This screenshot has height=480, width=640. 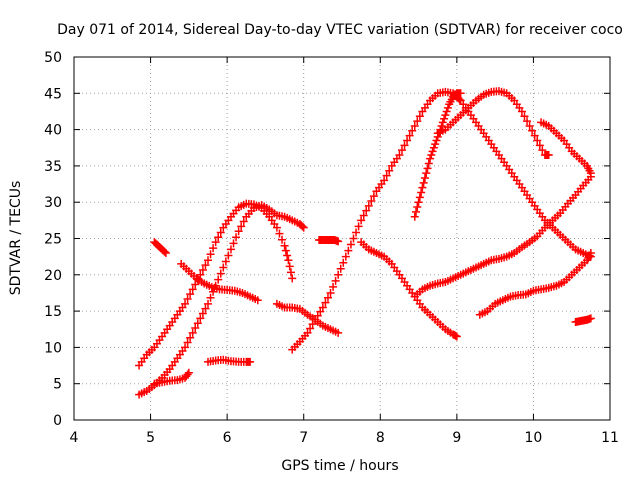 I want to click on y-tick-label: 25, so click(x=53, y=240).